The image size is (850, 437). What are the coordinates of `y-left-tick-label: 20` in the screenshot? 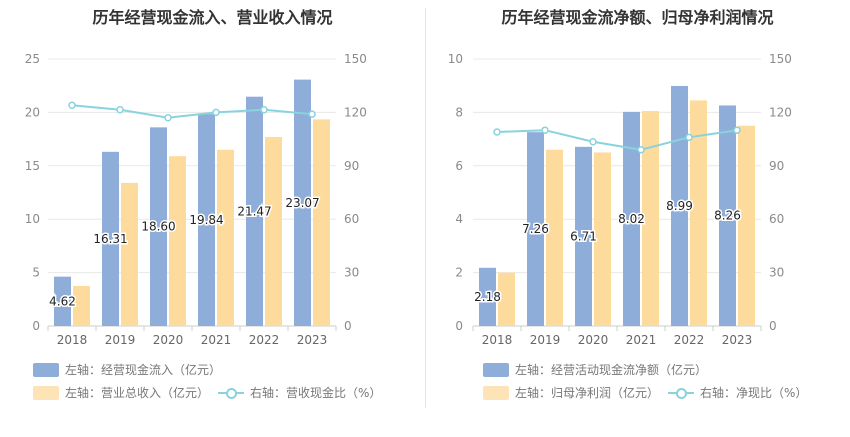 It's located at (32, 112).